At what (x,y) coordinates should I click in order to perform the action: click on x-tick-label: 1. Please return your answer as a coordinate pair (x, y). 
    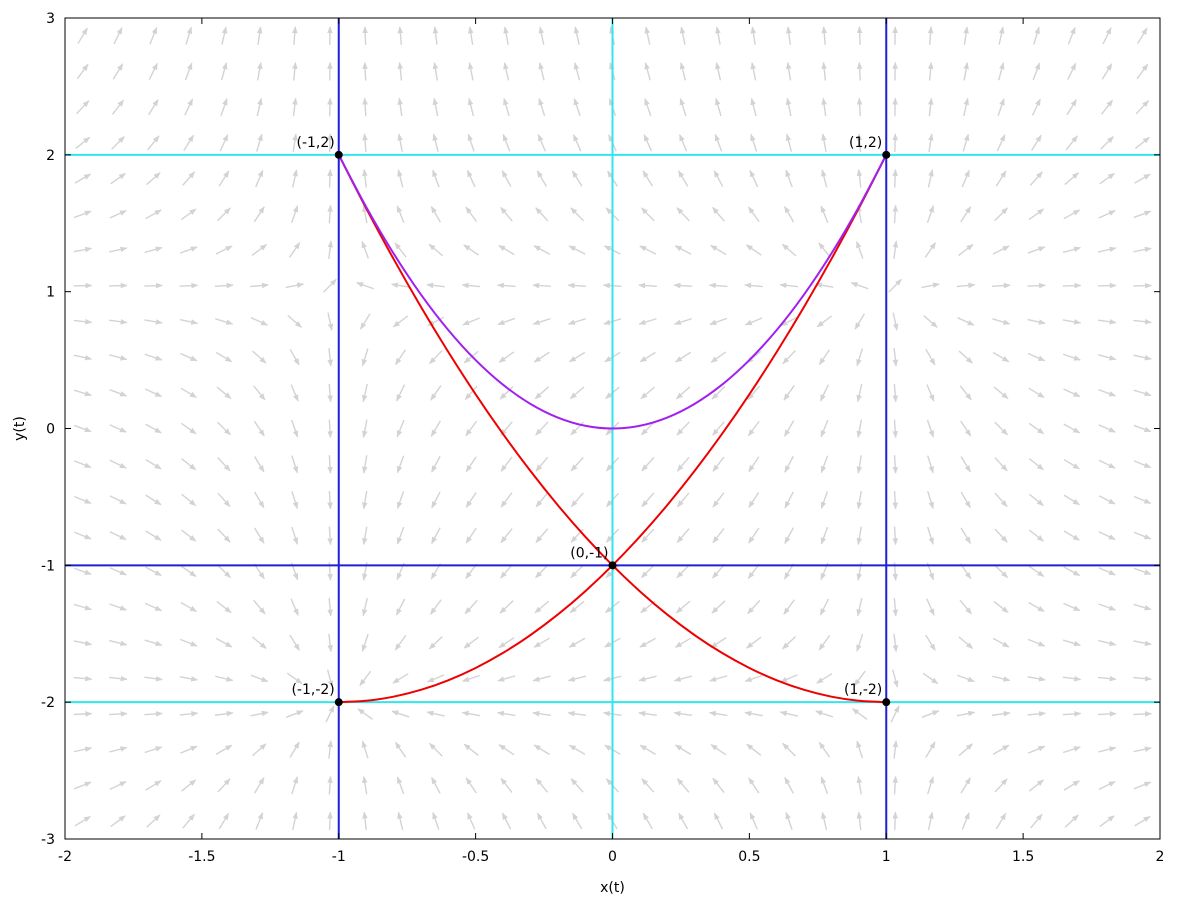
    Looking at the image, I should click on (886, 857).